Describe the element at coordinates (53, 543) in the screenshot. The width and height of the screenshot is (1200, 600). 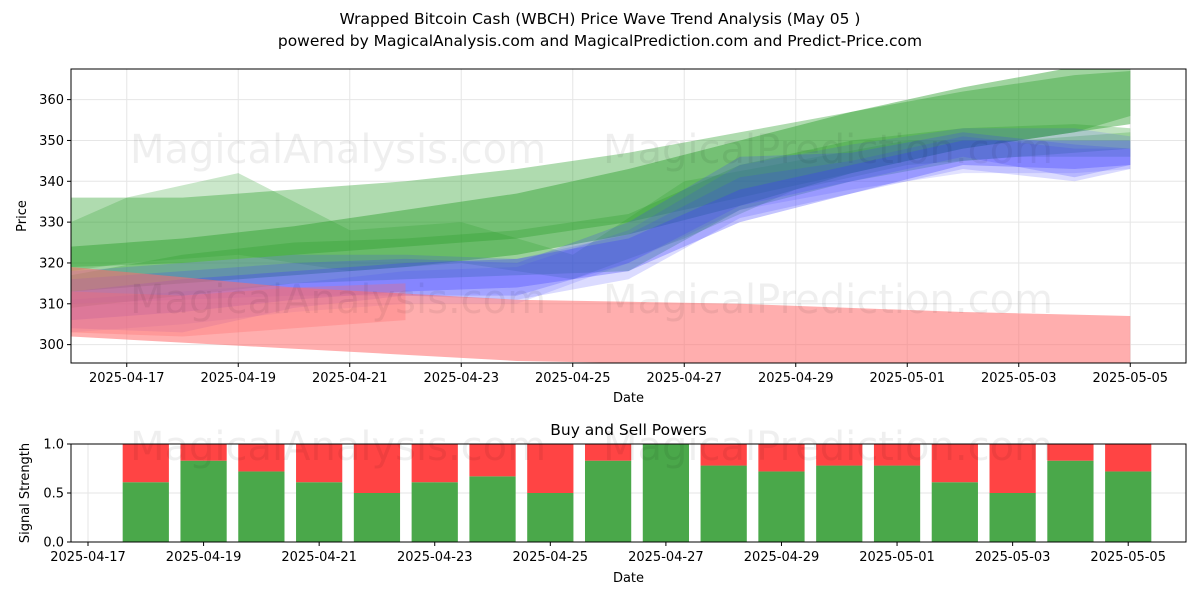
I see `y-tick-label: 0.0` at that location.